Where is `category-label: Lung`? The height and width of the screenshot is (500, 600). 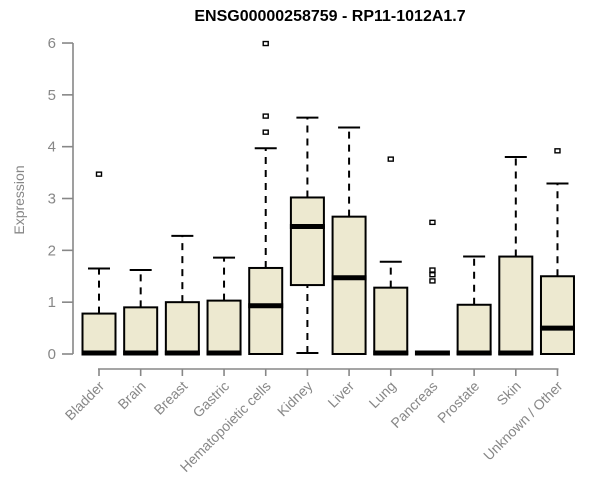 category-label: Lung is located at coordinates (382, 394).